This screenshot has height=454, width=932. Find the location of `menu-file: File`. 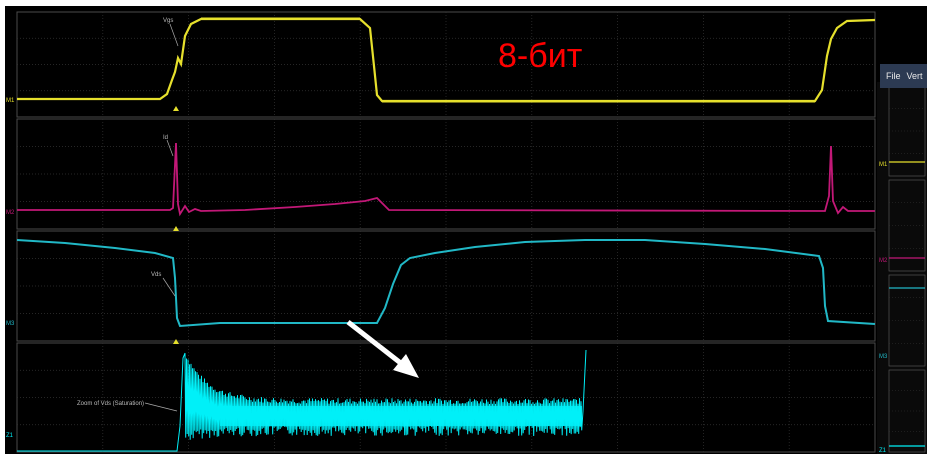

menu-file: File is located at coordinates (893, 76).